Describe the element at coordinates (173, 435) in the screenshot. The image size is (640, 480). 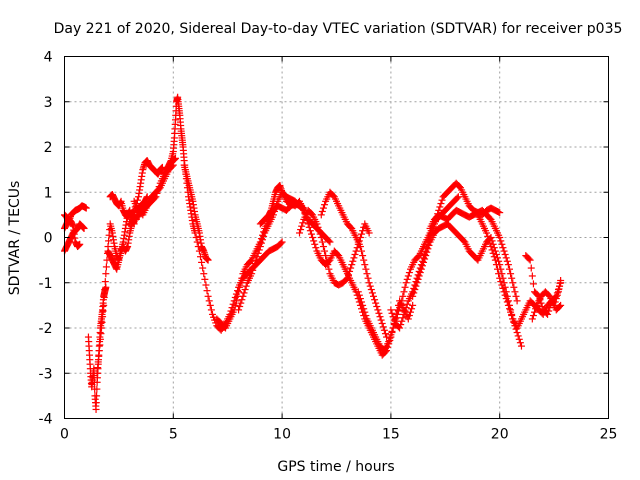
I see `x-tick-label: 5` at that location.